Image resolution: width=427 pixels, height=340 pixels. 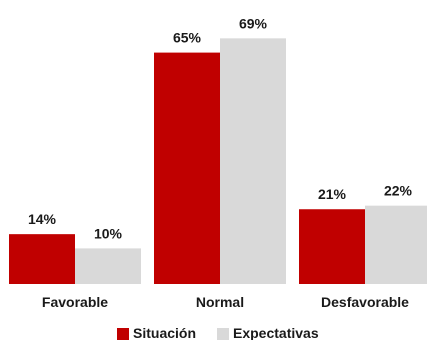 I want to click on data-label: 22%, so click(x=398, y=191).